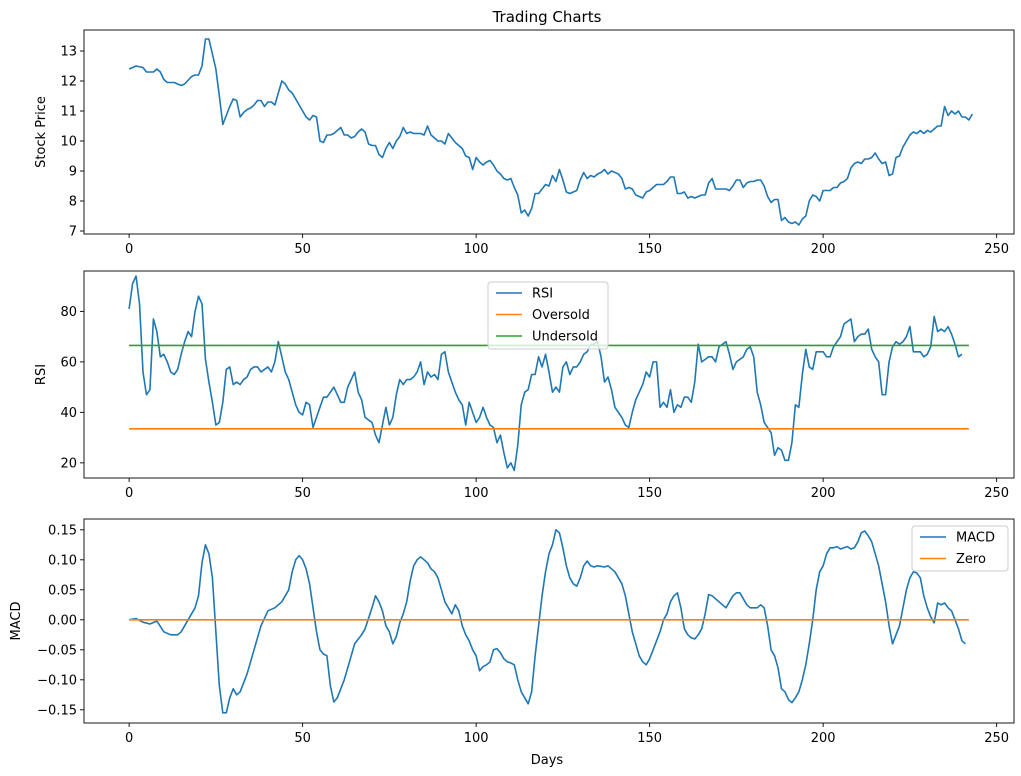  I want to click on y-tick-label: −0.15, so click(57, 710).